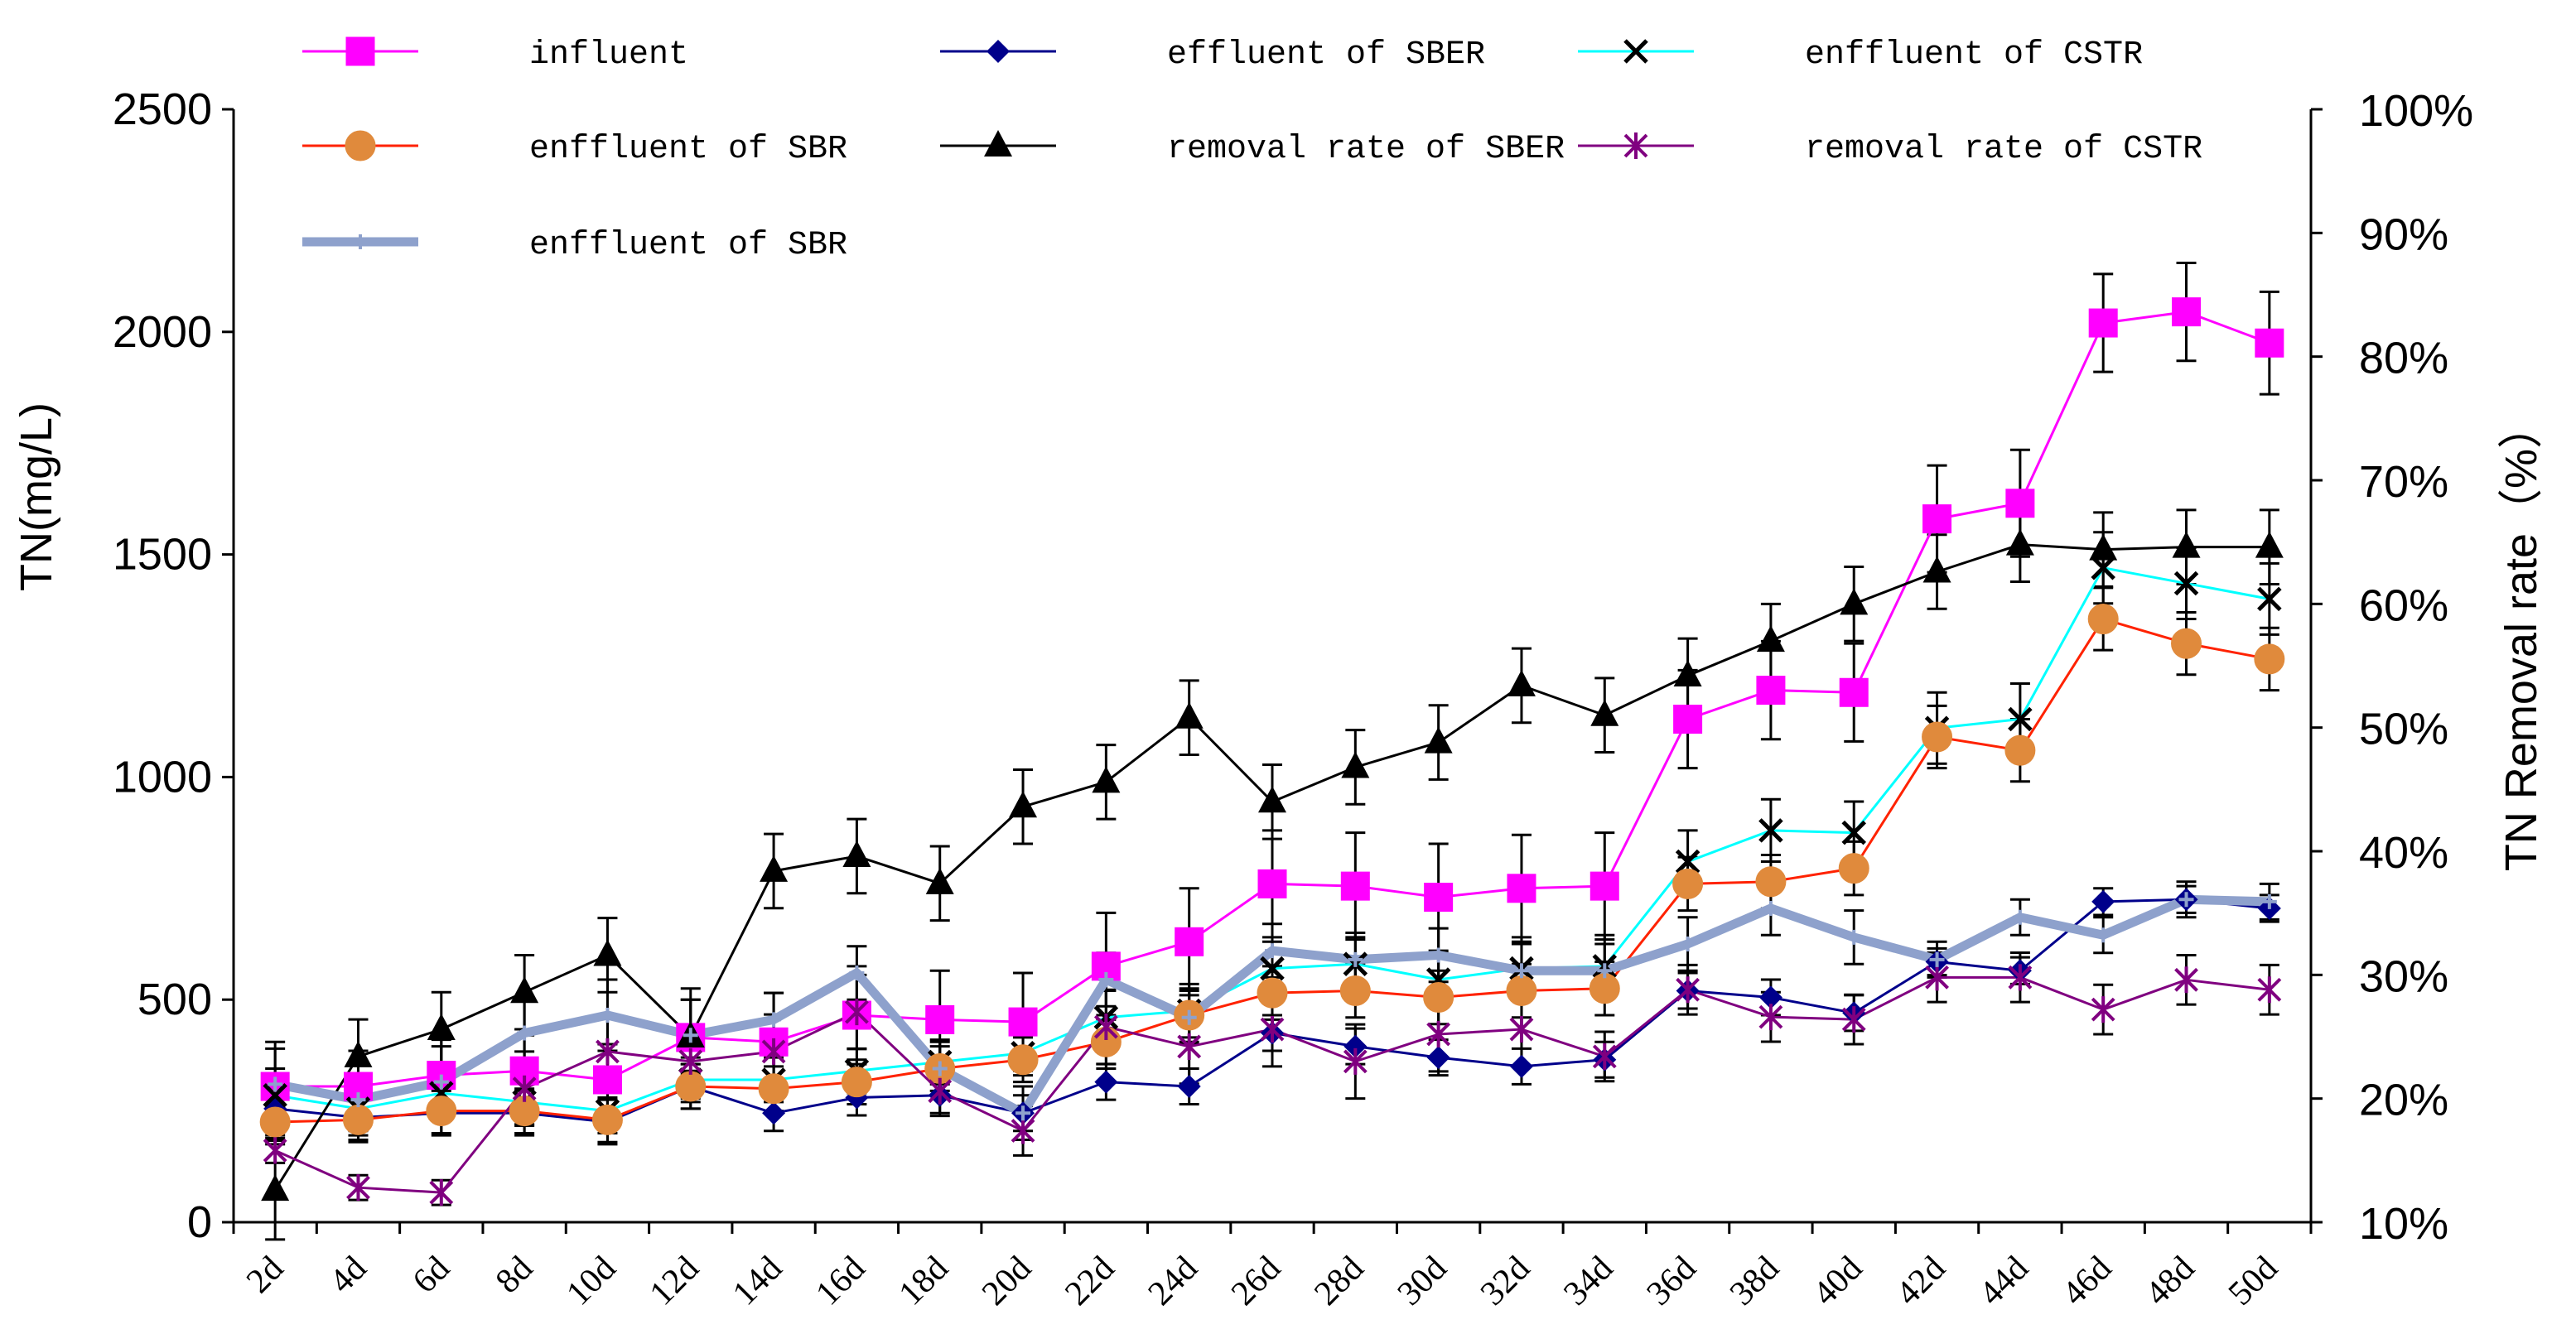  I want to click on y2-axis-title: TN Removal rate（%）, so click(2521, 637).